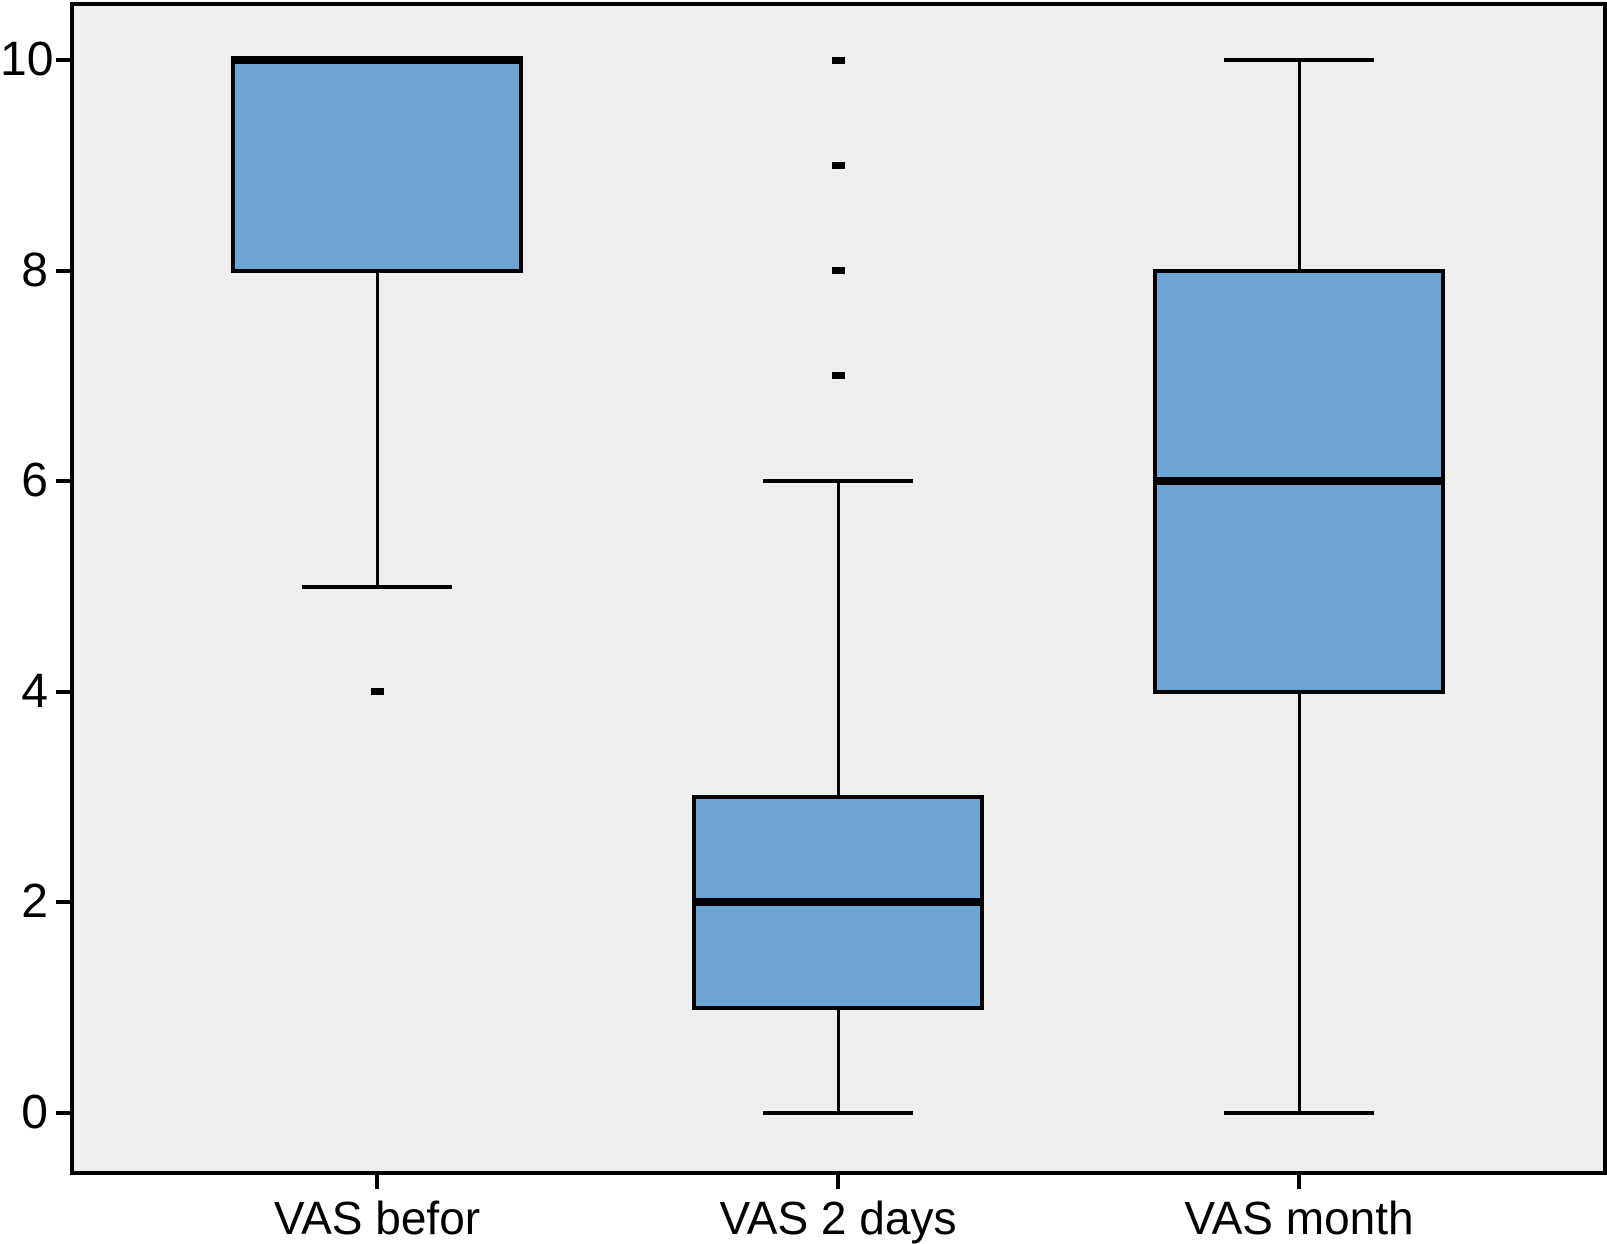  I want to click on y-axis-tick-label: 6, so click(34, 480).